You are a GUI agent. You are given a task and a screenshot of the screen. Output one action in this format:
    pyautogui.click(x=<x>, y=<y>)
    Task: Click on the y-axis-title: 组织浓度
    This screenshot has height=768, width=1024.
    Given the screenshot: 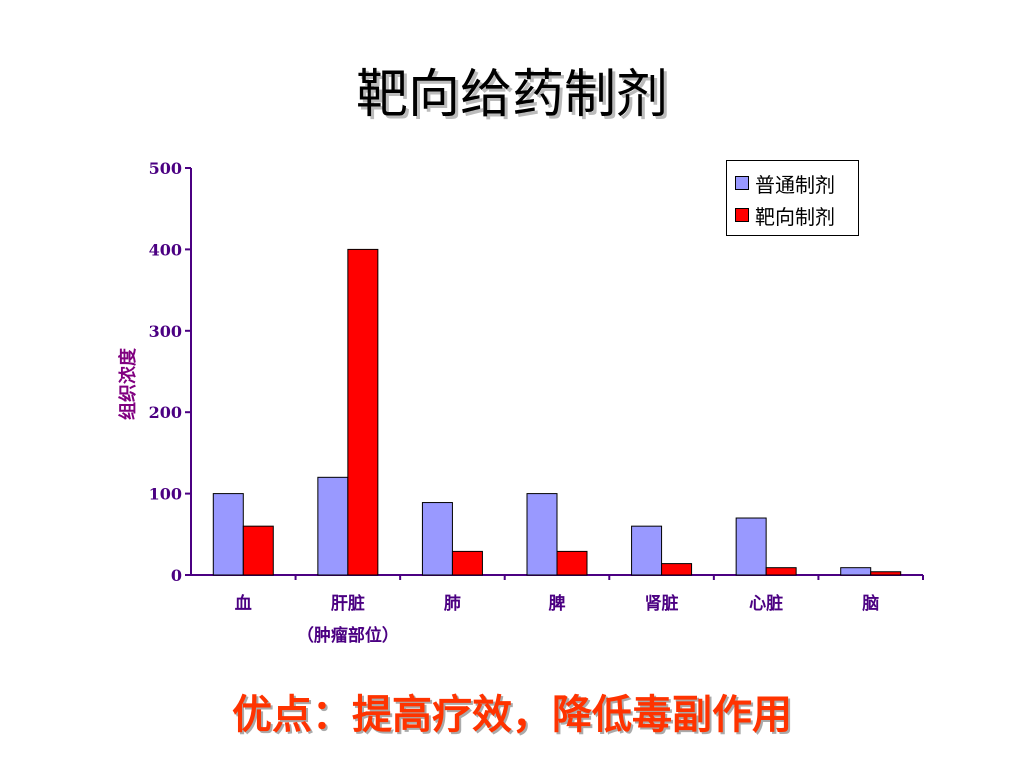 What is the action you would take?
    pyautogui.click(x=128, y=383)
    